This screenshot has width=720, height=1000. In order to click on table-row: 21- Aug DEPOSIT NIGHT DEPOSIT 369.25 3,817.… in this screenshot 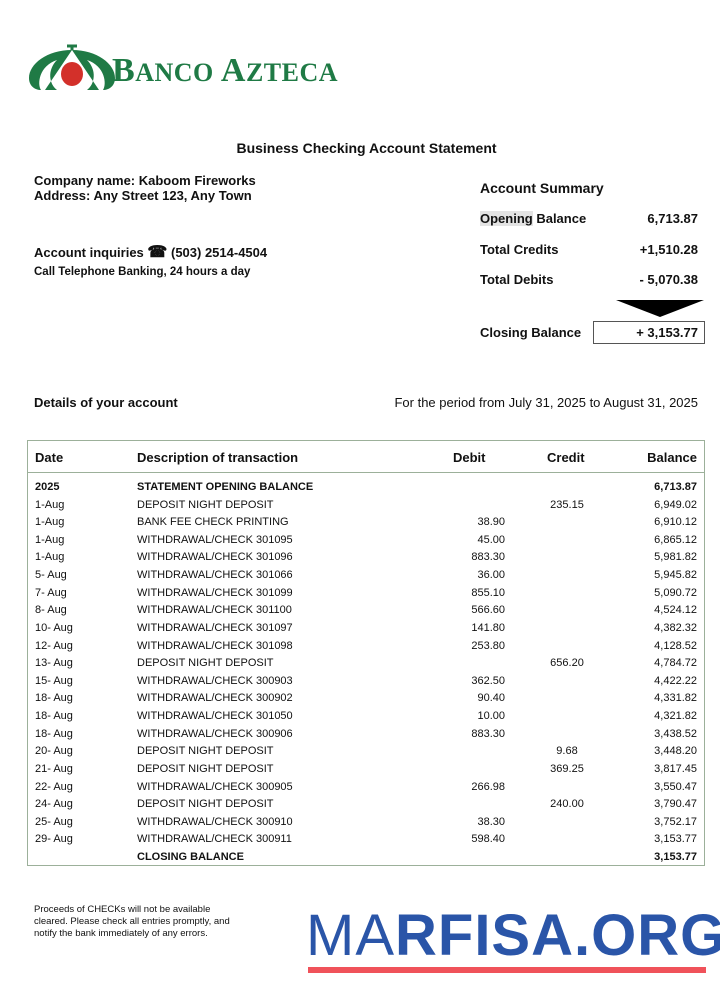, I will do `click(366, 772)`.